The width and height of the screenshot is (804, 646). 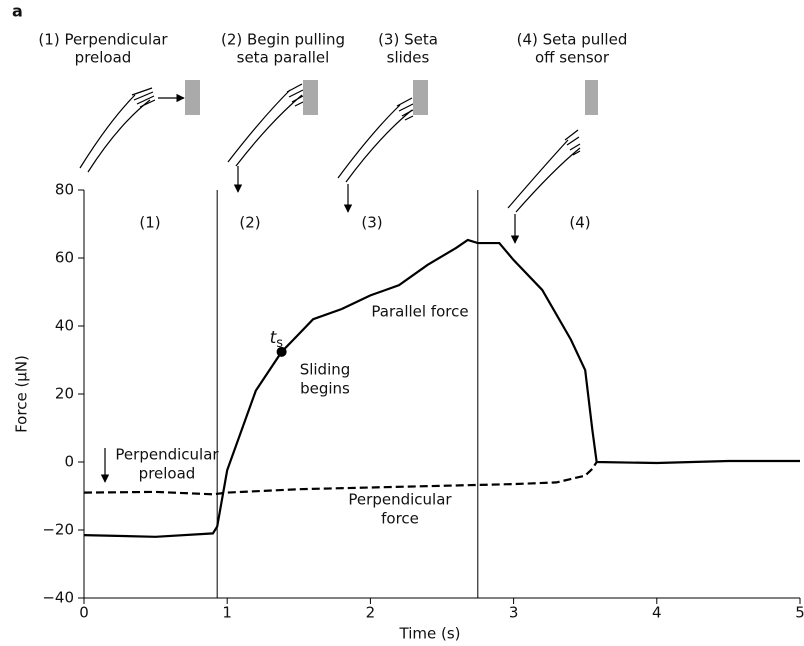 What do you see at coordinates (419, 312) in the screenshot?
I see `annotation: Parallel force` at bounding box center [419, 312].